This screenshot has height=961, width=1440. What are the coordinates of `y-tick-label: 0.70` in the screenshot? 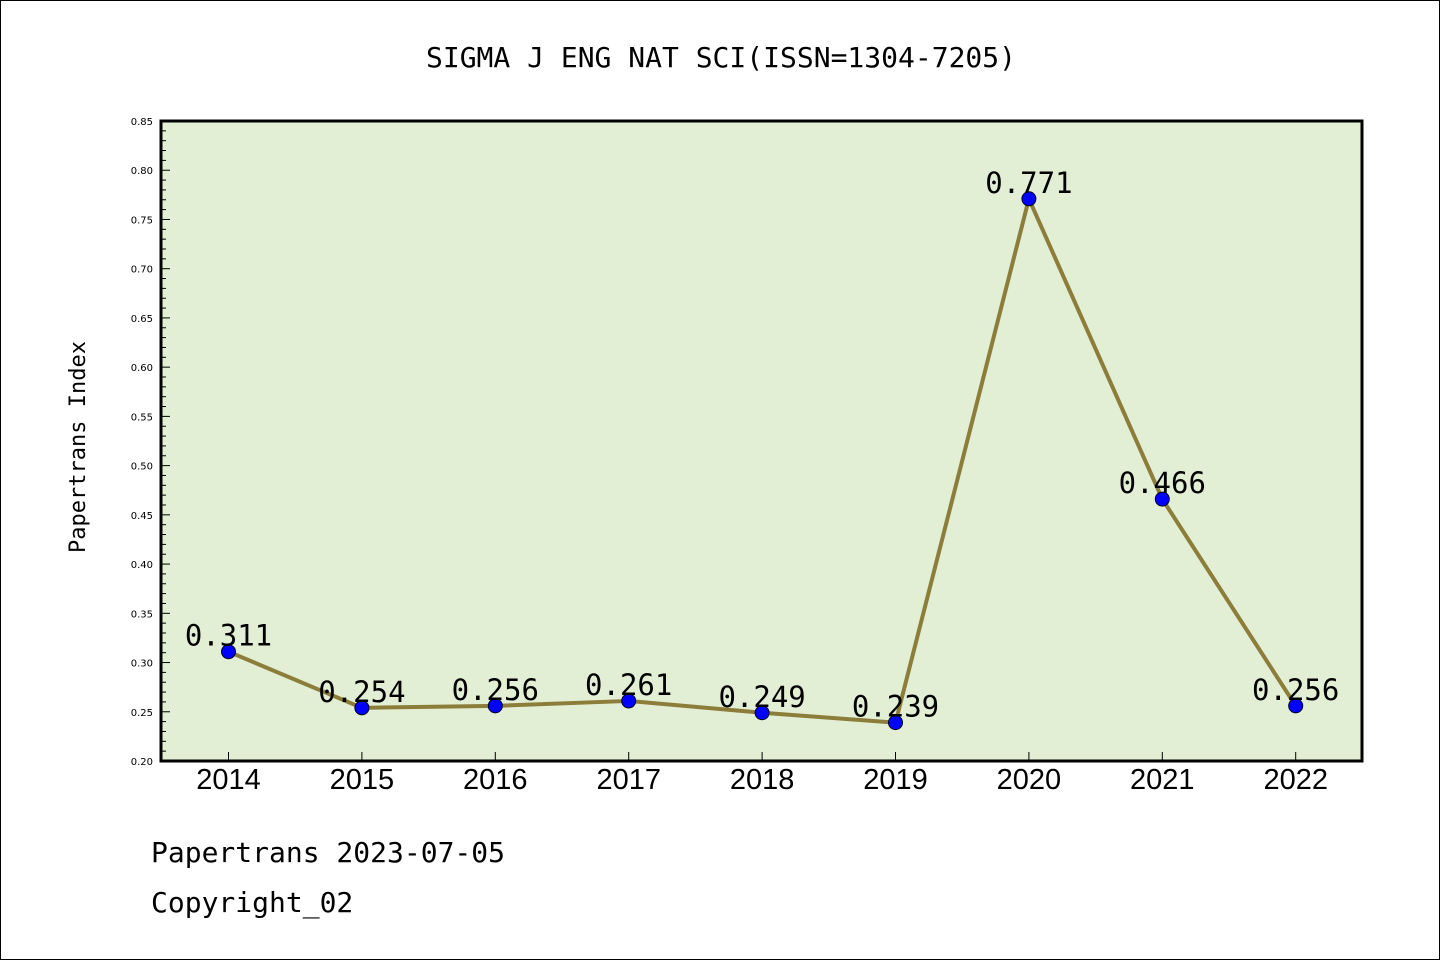 It's located at (142, 270).